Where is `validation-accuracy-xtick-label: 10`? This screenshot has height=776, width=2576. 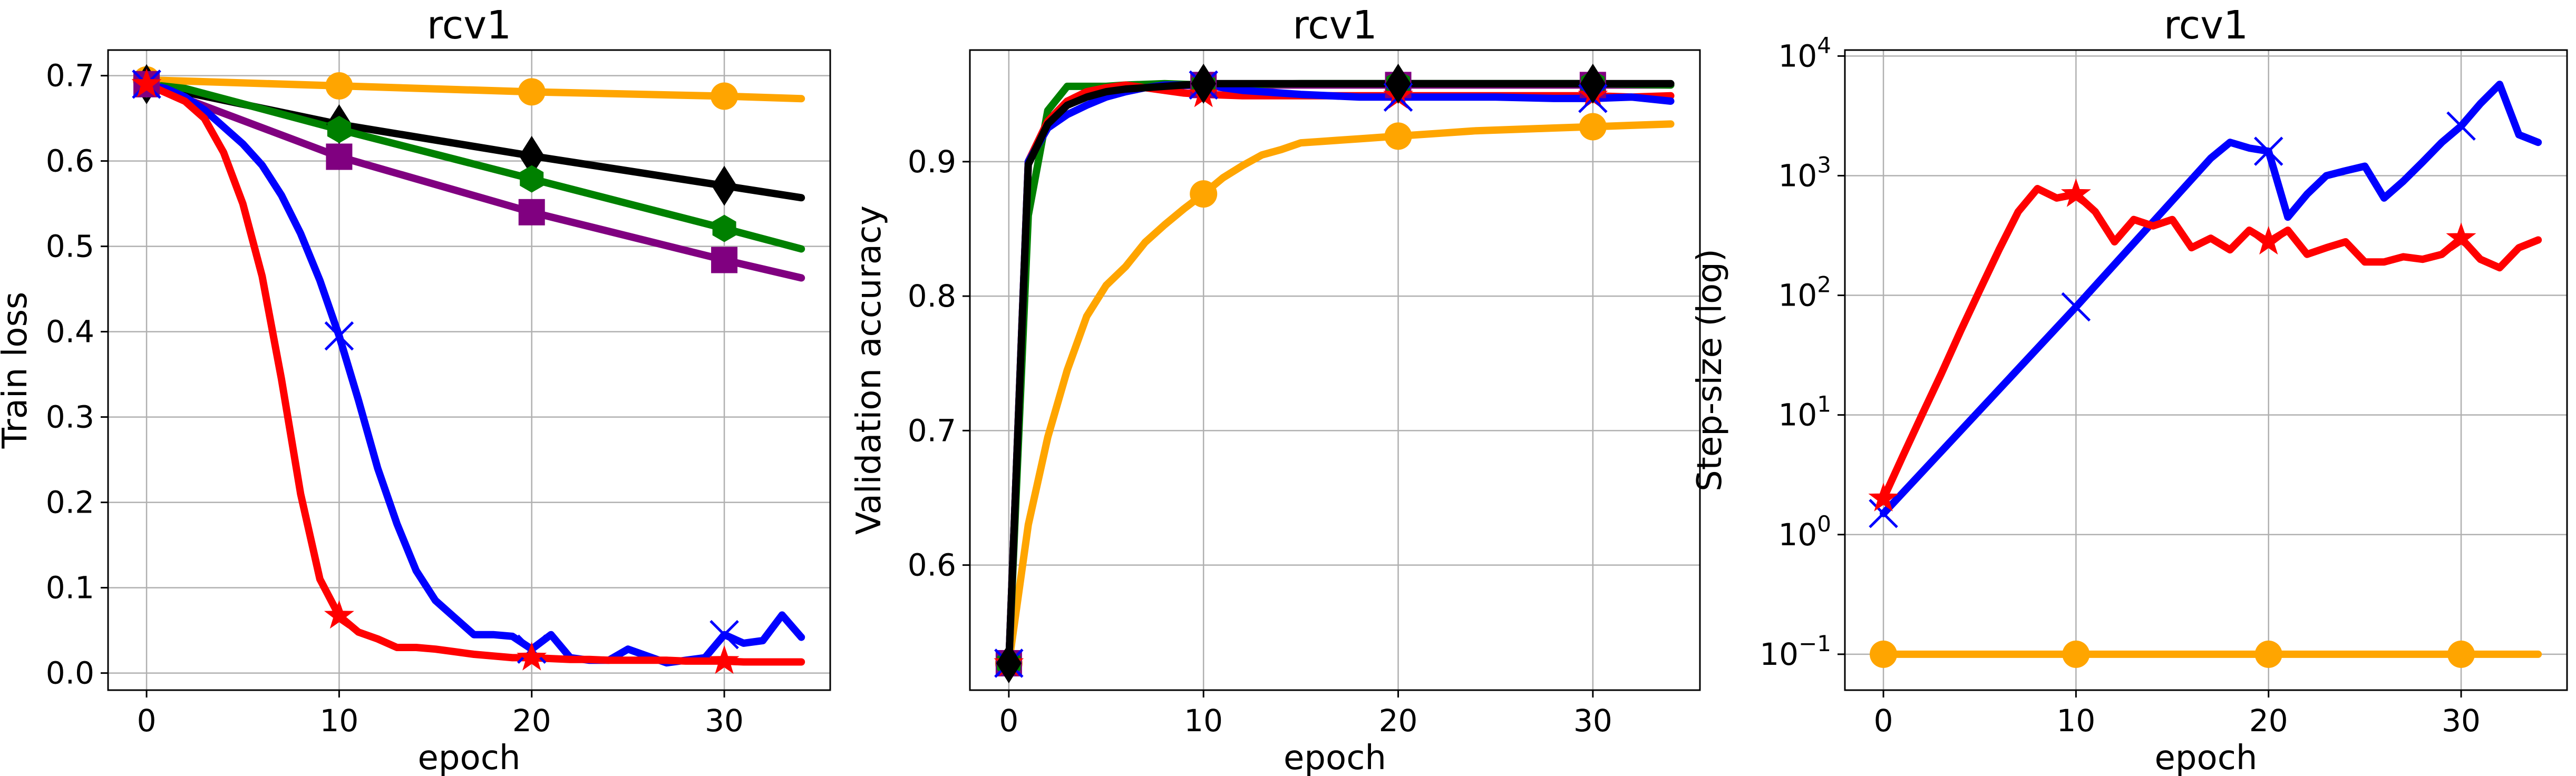
validation-accuracy-xtick-label: 10 is located at coordinates (1203, 721).